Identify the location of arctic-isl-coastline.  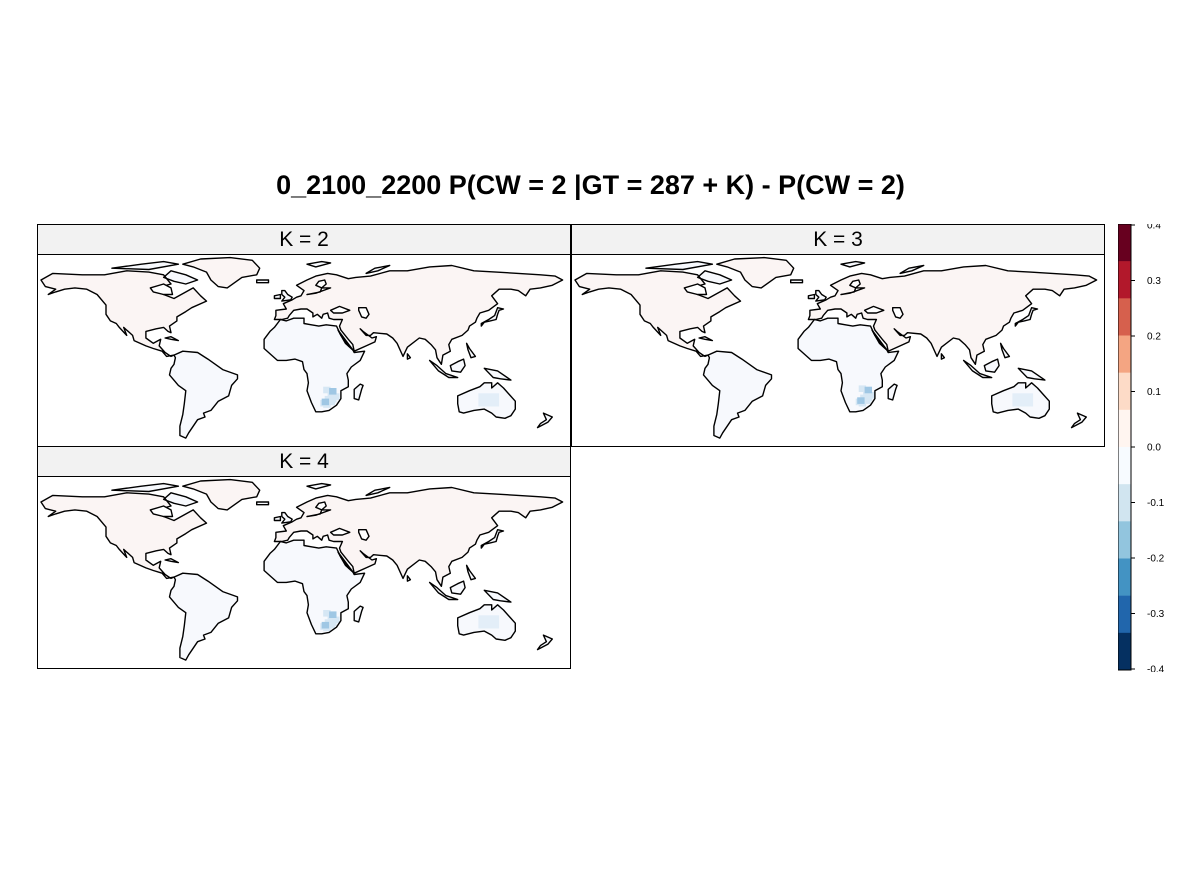
(145, 265).